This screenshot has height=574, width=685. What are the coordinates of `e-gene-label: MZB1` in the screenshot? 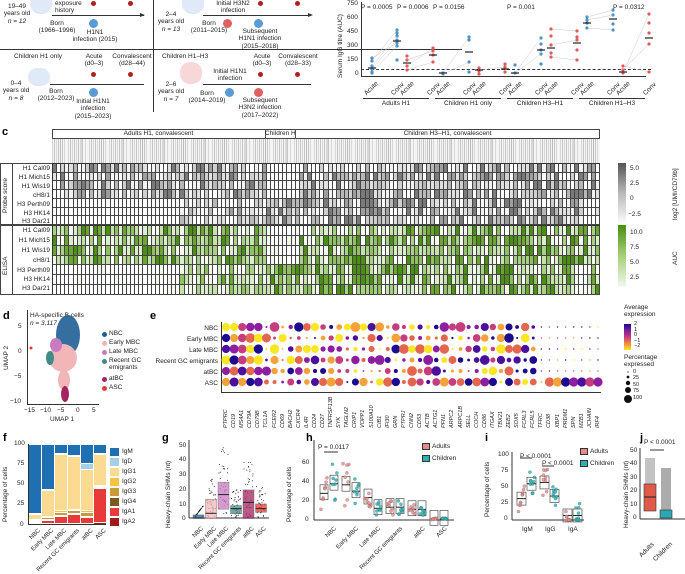 It's located at (581, 420).